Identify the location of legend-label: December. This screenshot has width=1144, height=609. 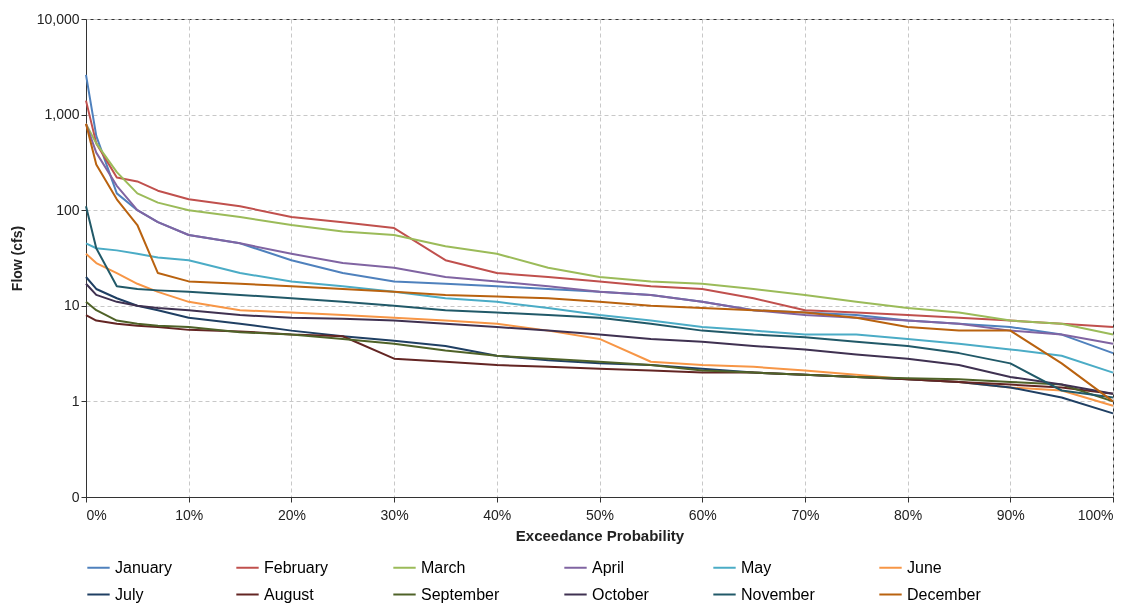
(944, 594).